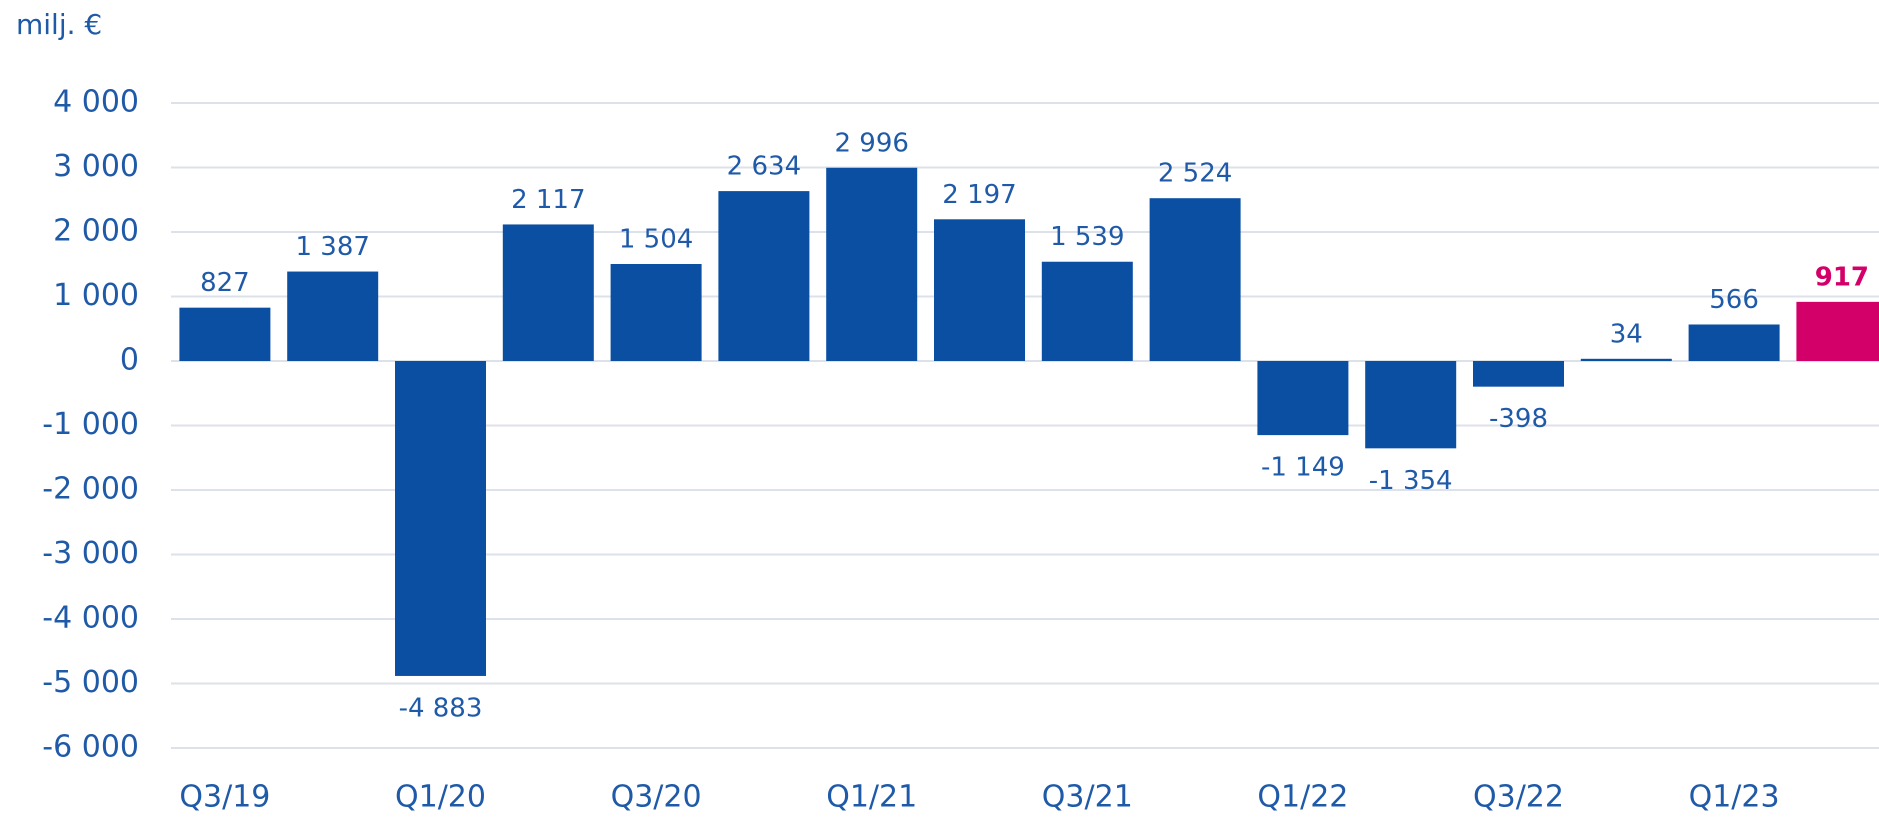 Image resolution: width=1879 pixels, height=826 pixels. Describe the element at coordinates (656, 239) in the screenshot. I see `value-label: 1 504` at that location.